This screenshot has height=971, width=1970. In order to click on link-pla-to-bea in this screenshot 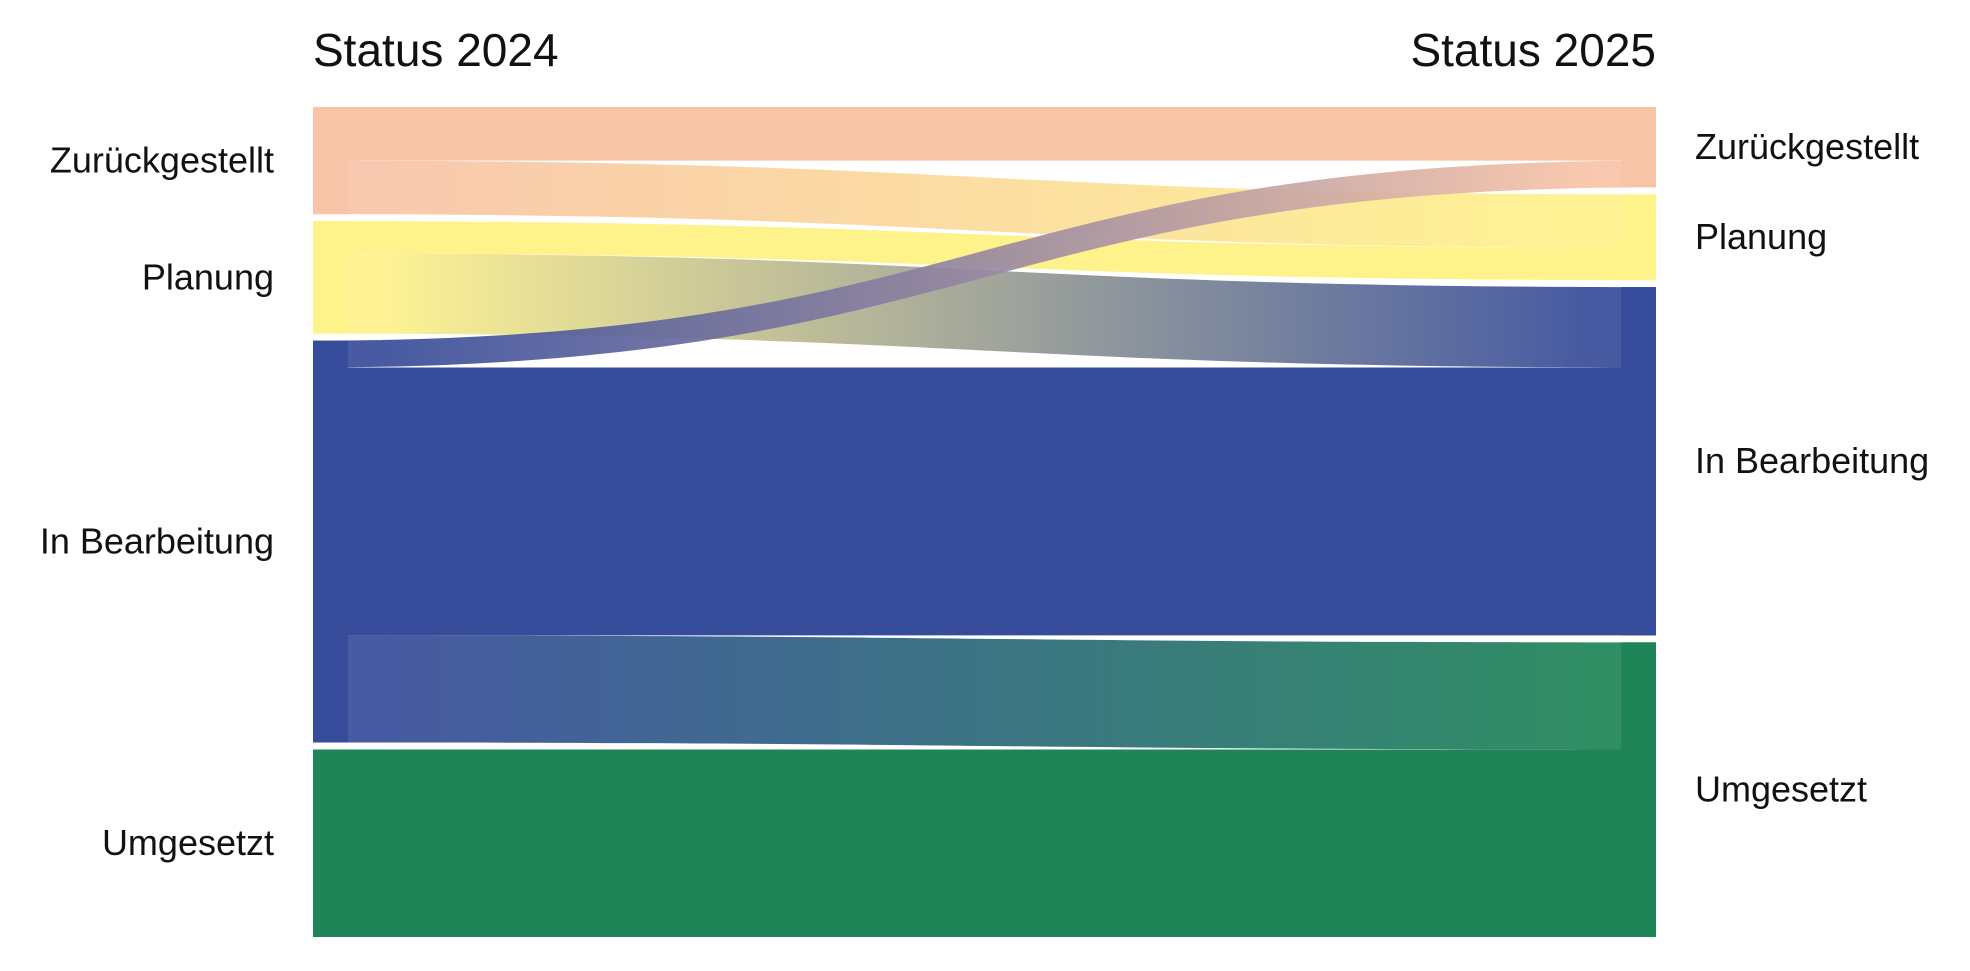, I will do `click(984, 310)`.